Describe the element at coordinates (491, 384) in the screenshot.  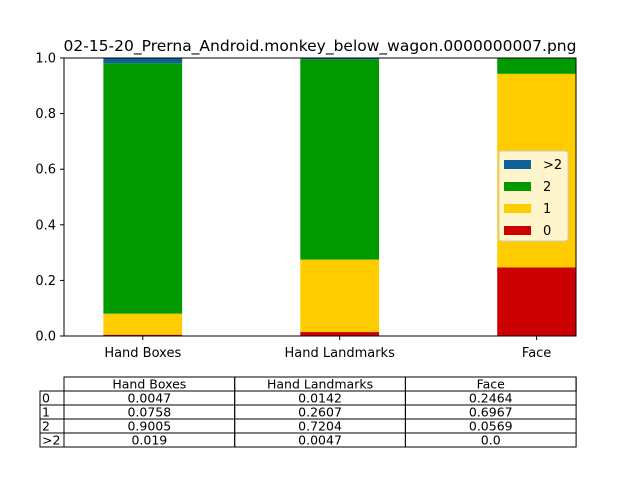
I see `table-header-label: Face` at that location.